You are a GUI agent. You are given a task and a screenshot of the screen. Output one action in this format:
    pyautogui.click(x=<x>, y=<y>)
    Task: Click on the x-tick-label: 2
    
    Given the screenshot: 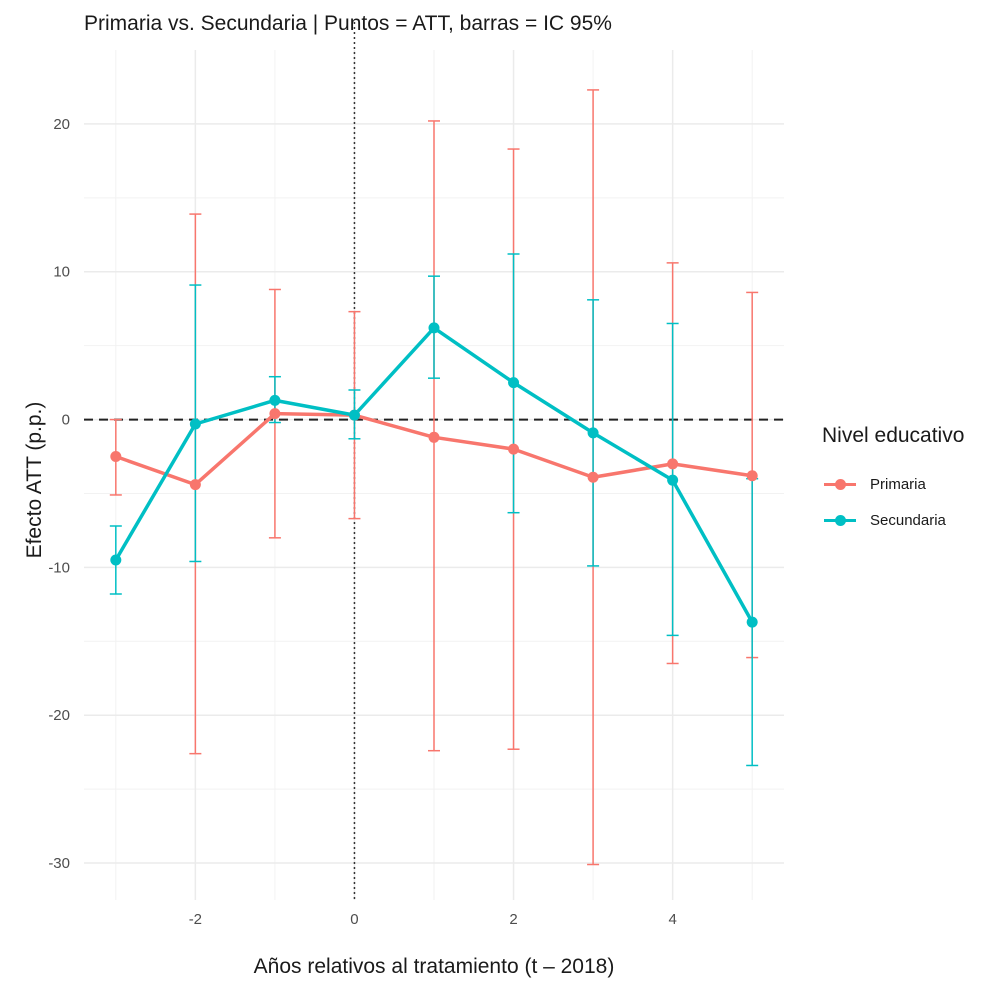 What is the action you would take?
    pyautogui.click(x=513, y=919)
    